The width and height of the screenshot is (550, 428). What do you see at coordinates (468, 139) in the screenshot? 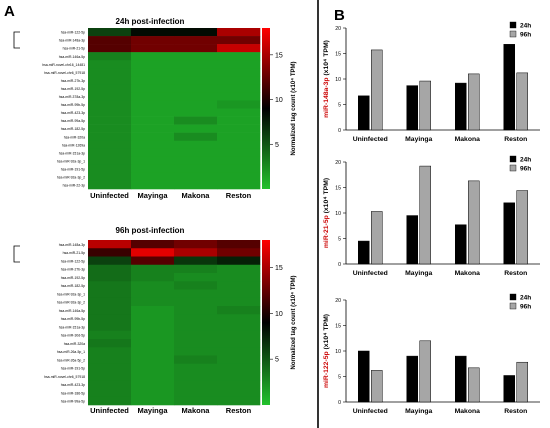
I see `x-category-label: Makona` at bounding box center [468, 139].